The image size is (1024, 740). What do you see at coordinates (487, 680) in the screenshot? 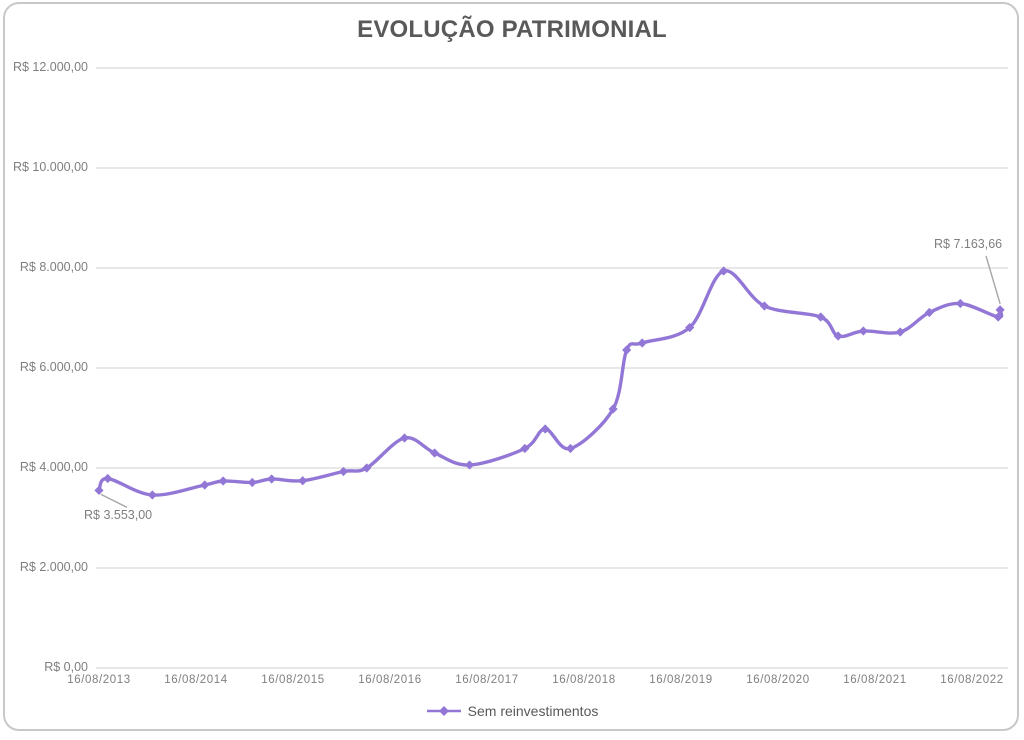
I see `x-axis-tick-label: 16/08/2017` at bounding box center [487, 680].